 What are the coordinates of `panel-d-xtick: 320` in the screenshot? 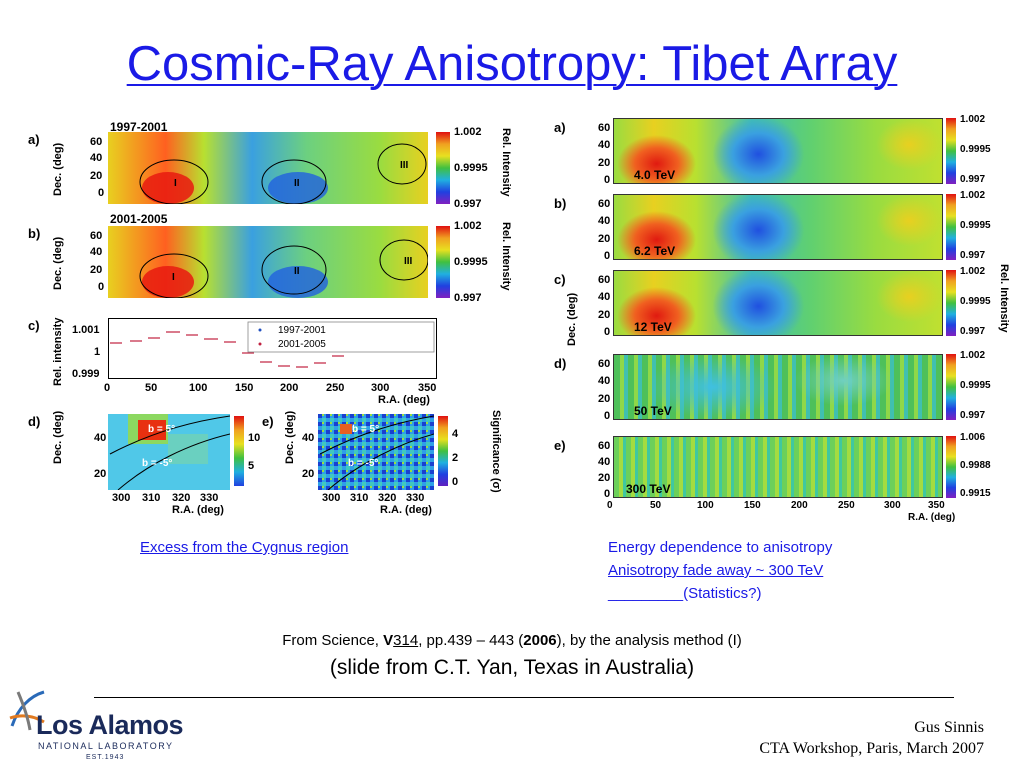 It's located at (181, 498).